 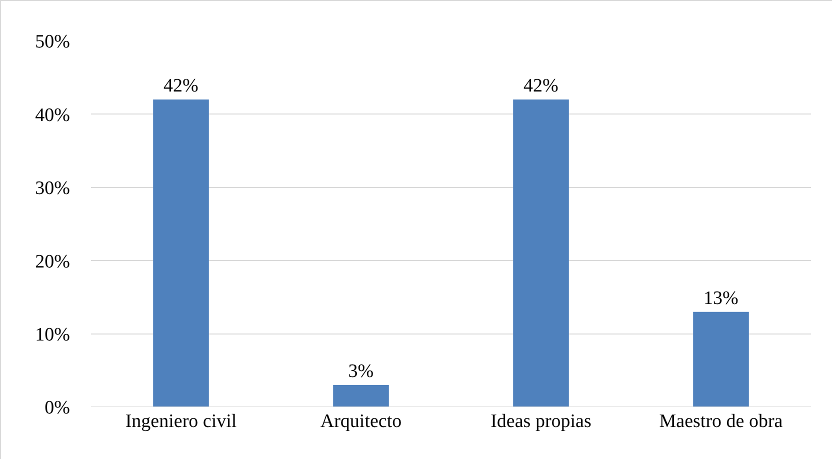 I want to click on x-tick-label: Ideas propias, so click(x=541, y=421).